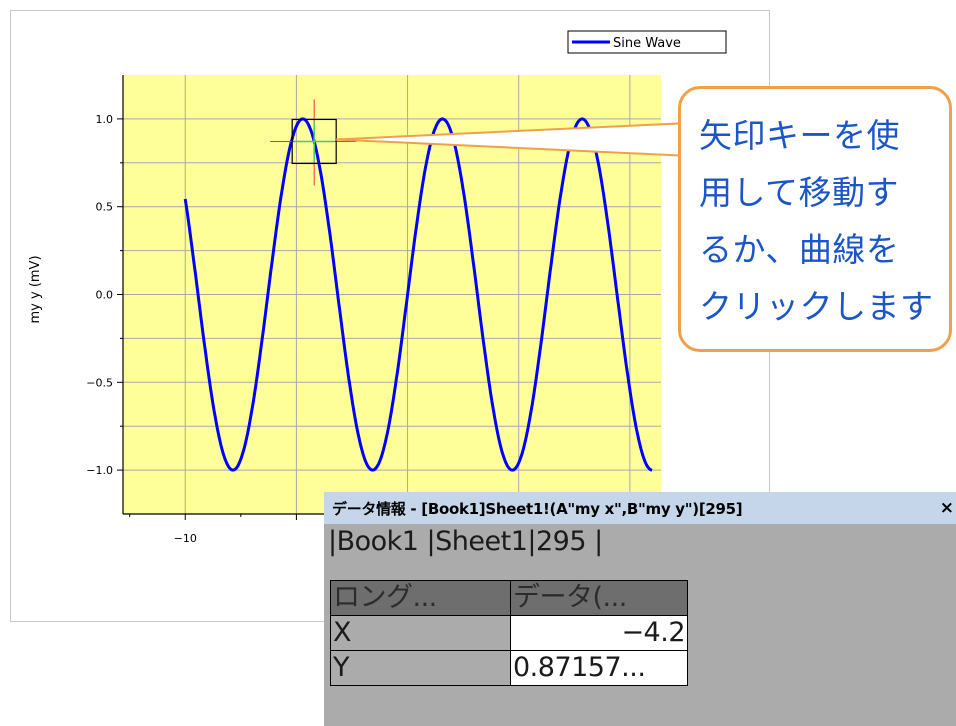 This screenshot has height=726, width=956. I want to click on callout-line: るか、曲線を, so click(799, 249).